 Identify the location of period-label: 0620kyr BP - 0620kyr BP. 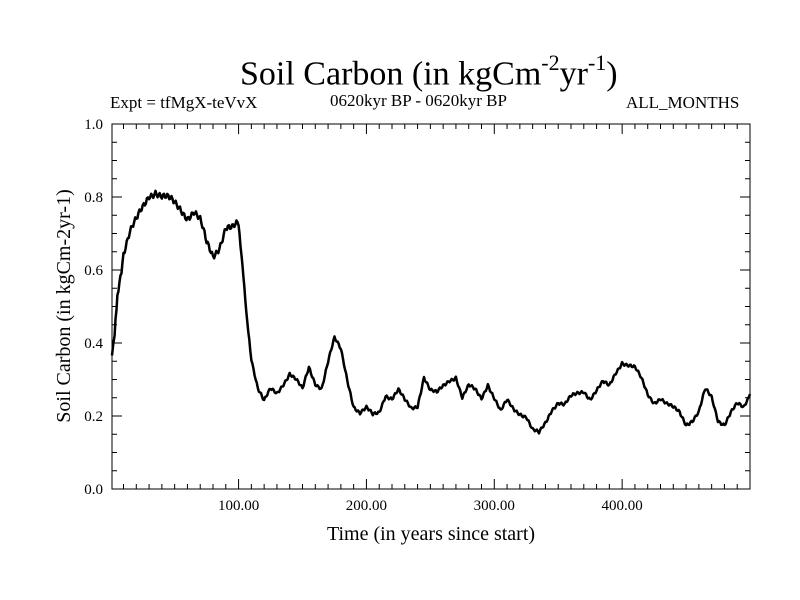
(418, 100).